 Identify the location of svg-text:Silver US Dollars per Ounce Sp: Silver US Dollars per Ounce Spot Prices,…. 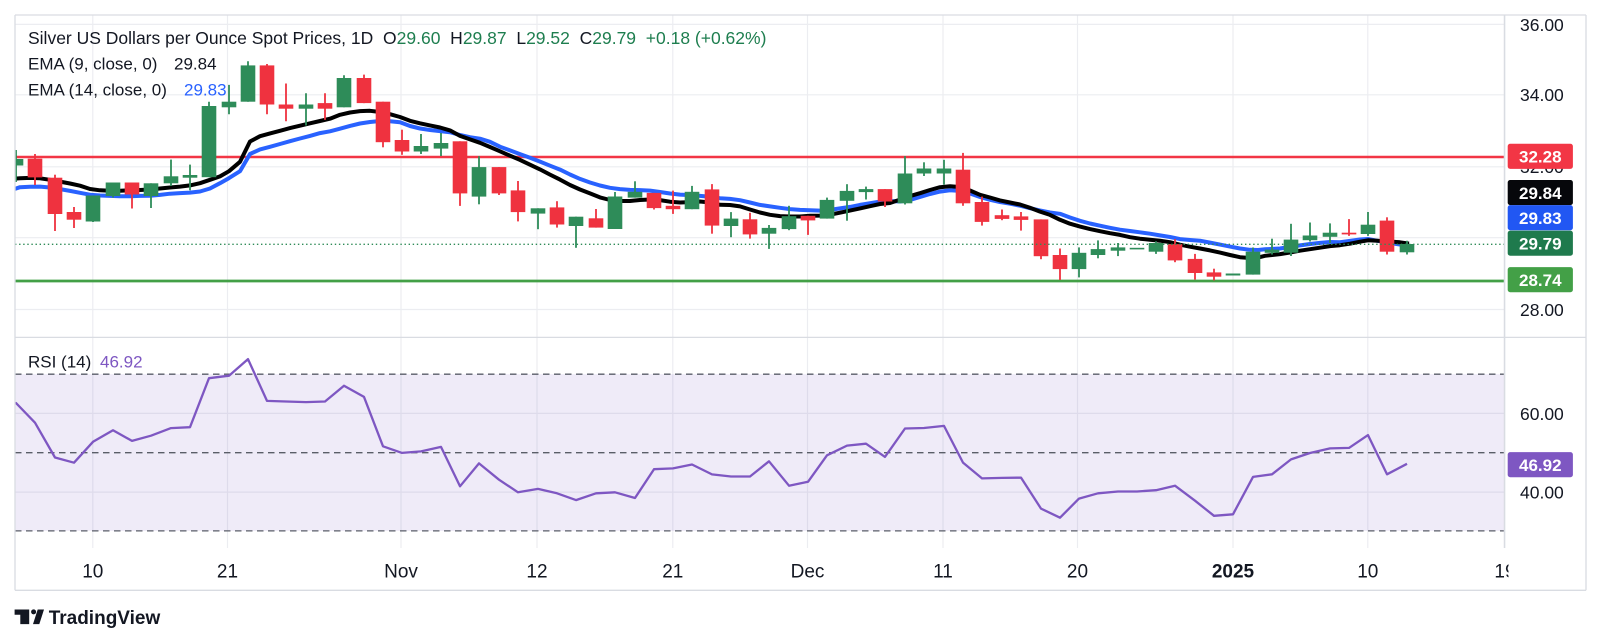
(397, 38).